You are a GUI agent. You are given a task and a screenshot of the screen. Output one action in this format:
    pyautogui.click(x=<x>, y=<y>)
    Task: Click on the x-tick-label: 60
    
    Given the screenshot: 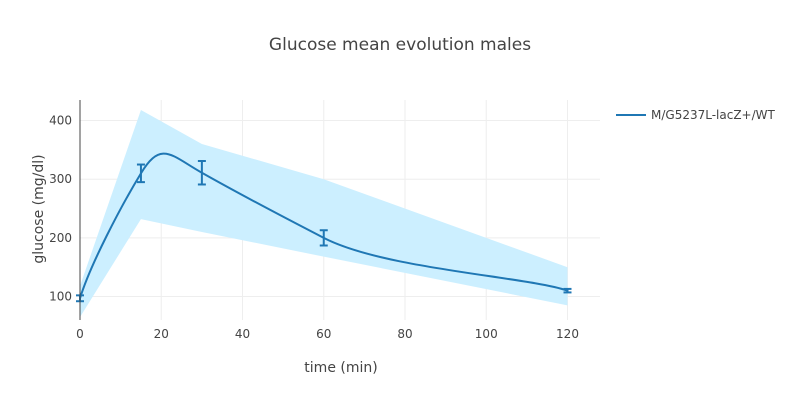 What is the action you would take?
    pyautogui.click(x=323, y=334)
    